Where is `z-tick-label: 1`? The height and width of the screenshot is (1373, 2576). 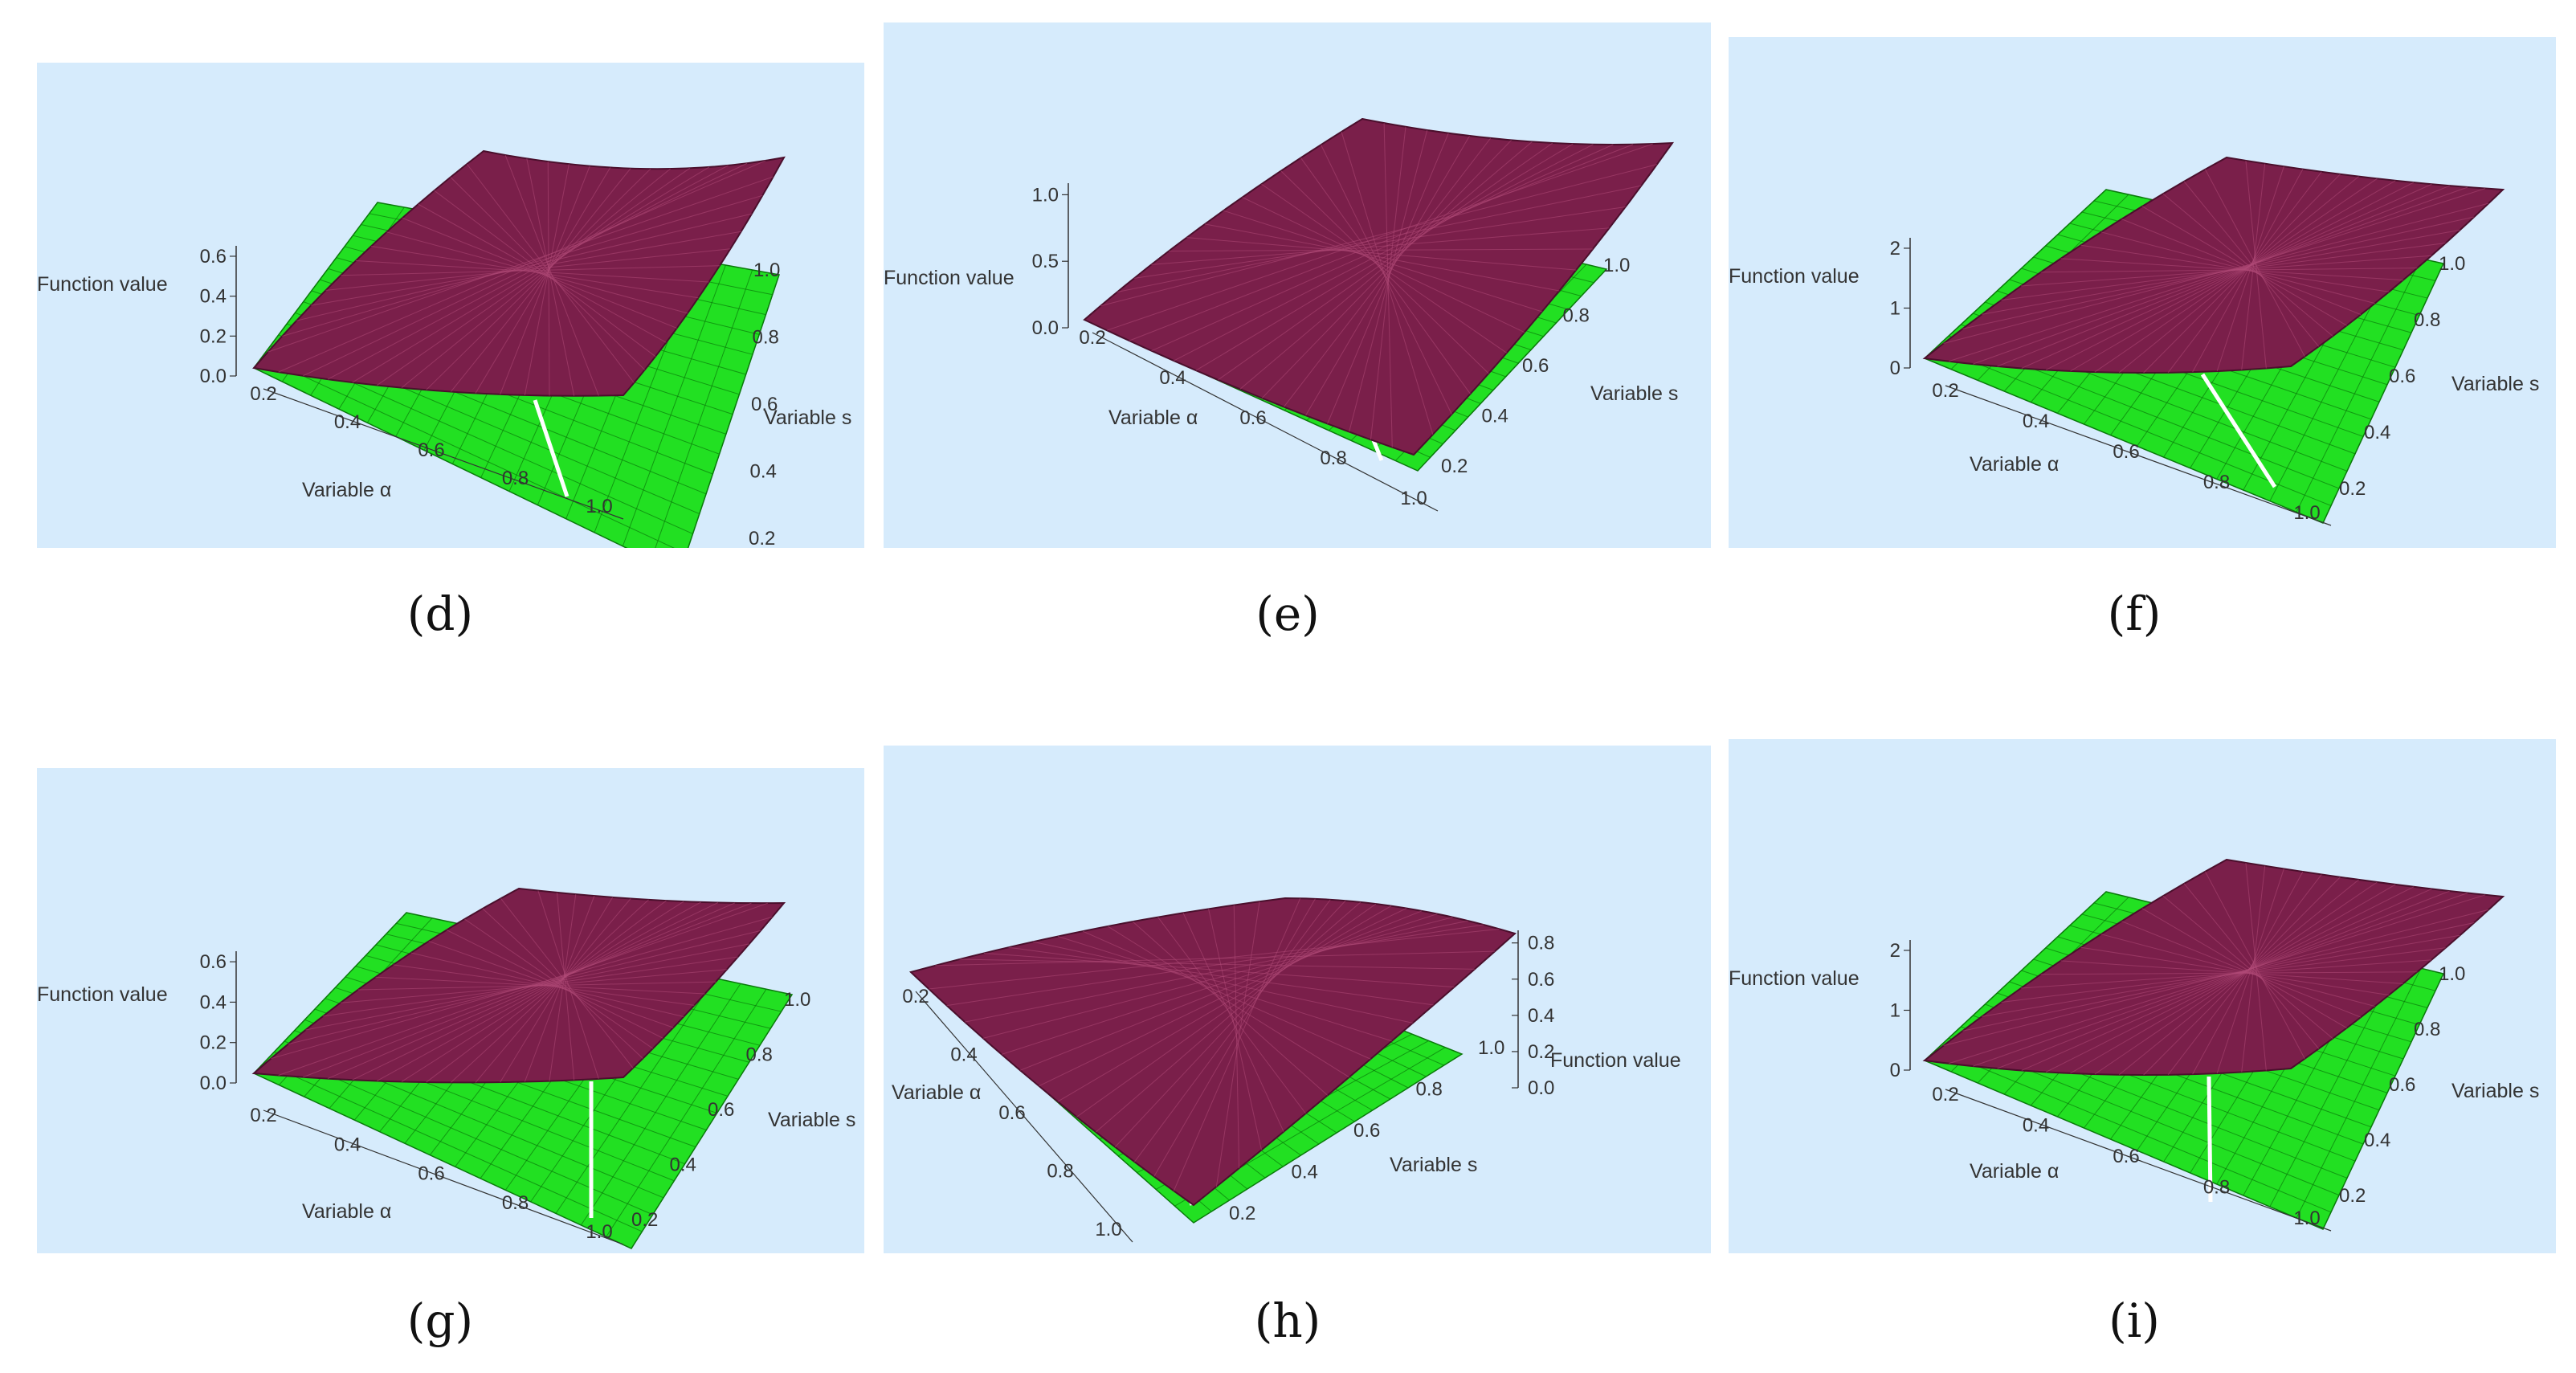
z-tick-label: 1 is located at coordinates (1895, 308).